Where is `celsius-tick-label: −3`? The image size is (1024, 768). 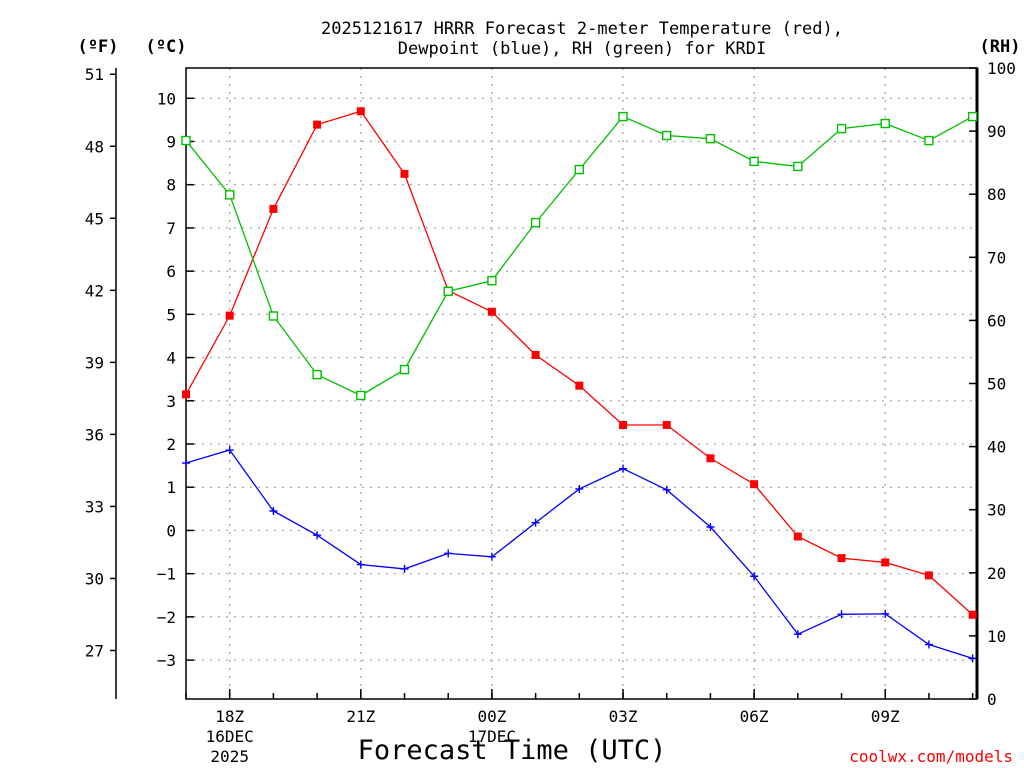 celsius-tick-label: −3 is located at coordinates (166, 660).